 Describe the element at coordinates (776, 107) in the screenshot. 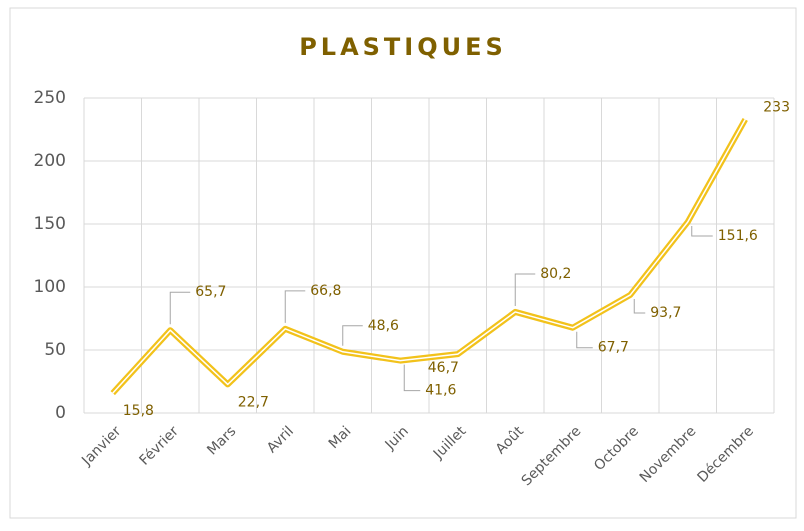

I see `data-label: 233` at that location.